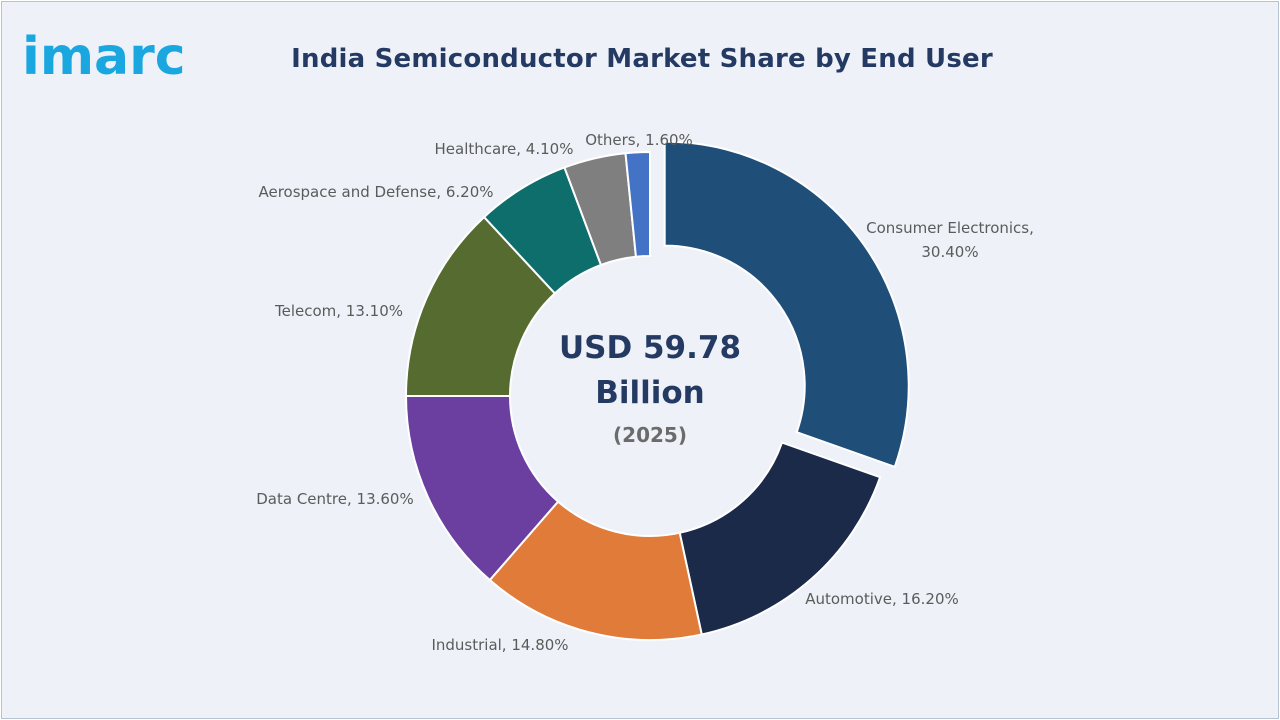 Image resolution: width=1280 pixels, height=720 pixels. What do you see at coordinates (650, 348) in the screenshot?
I see `center-value: USD 59.78` at bounding box center [650, 348].